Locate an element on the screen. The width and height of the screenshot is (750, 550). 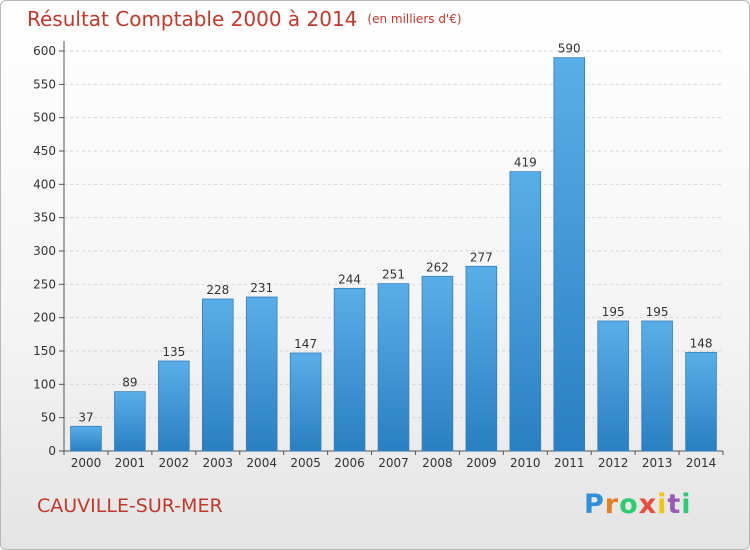
x-tick-label: 2009 is located at coordinates (481, 463).